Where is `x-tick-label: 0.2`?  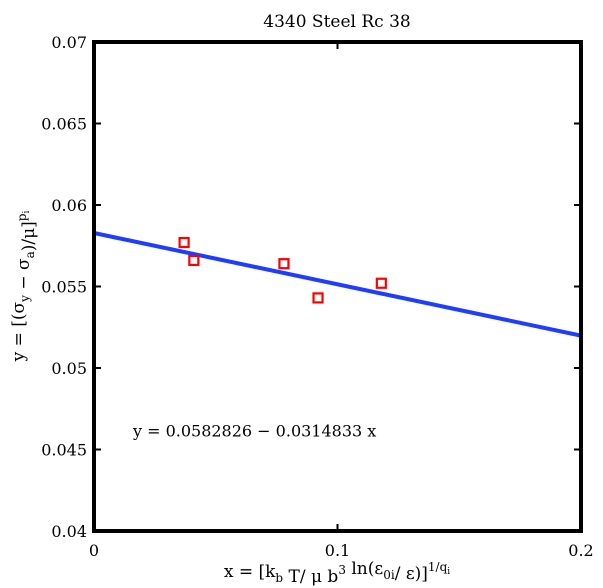 x-tick-label: 0.2 is located at coordinates (580, 550).